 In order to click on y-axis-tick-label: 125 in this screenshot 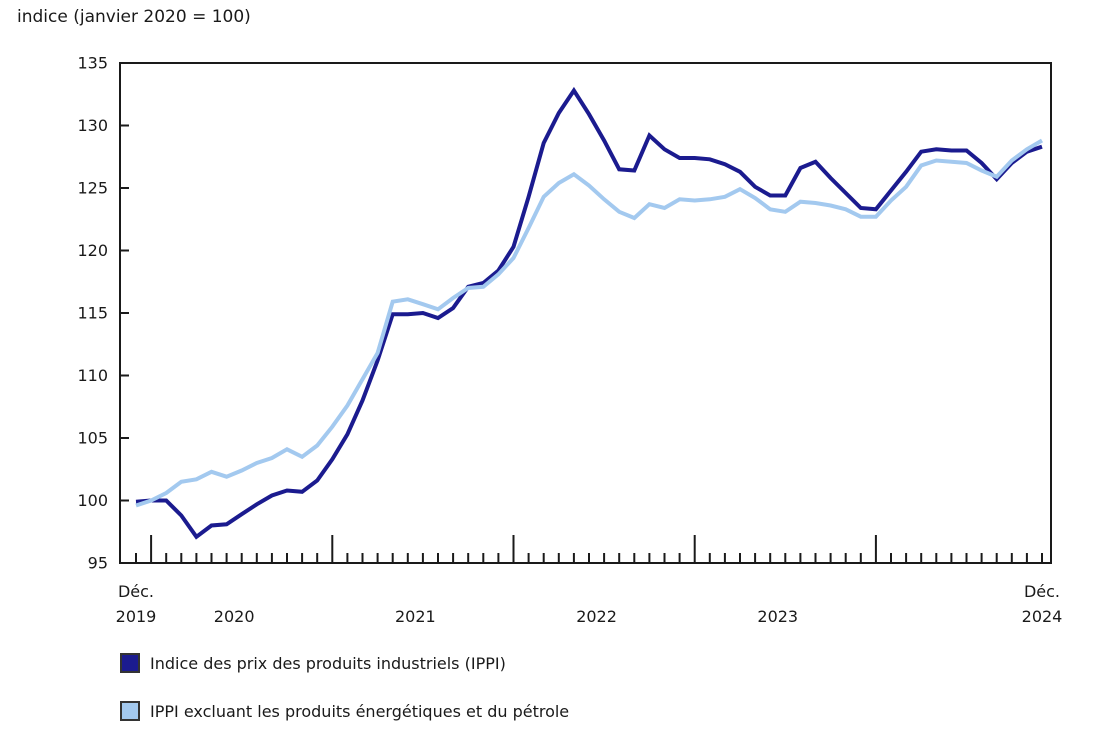, I will do `click(92, 188)`.